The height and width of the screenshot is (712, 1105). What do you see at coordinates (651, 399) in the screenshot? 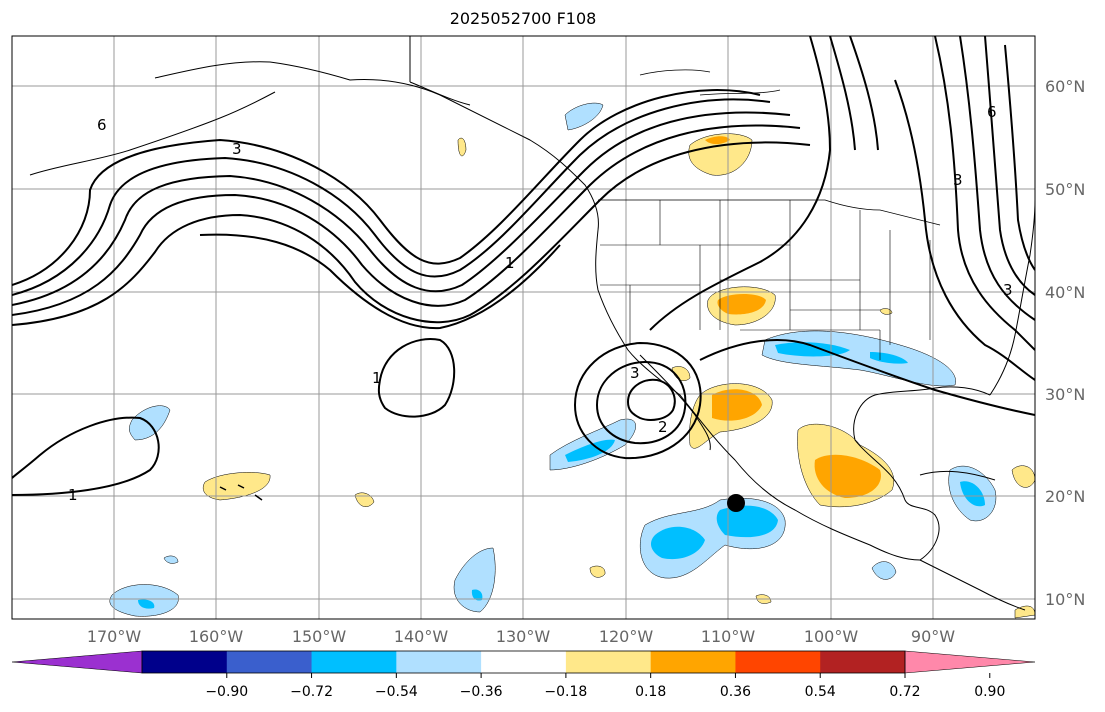
I see `contour-low-inner` at bounding box center [651, 399].